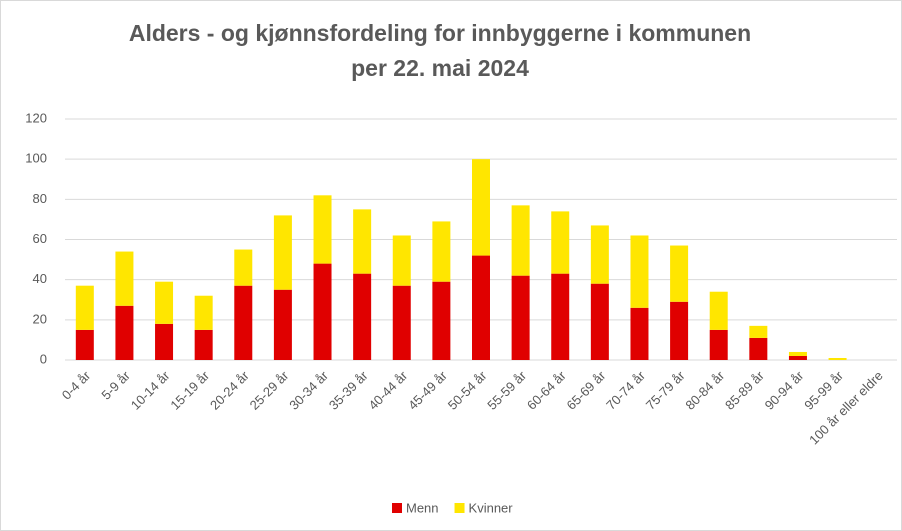 Image resolution: width=902 pixels, height=531 pixels. I want to click on y-tick-label: 0, so click(43, 358).